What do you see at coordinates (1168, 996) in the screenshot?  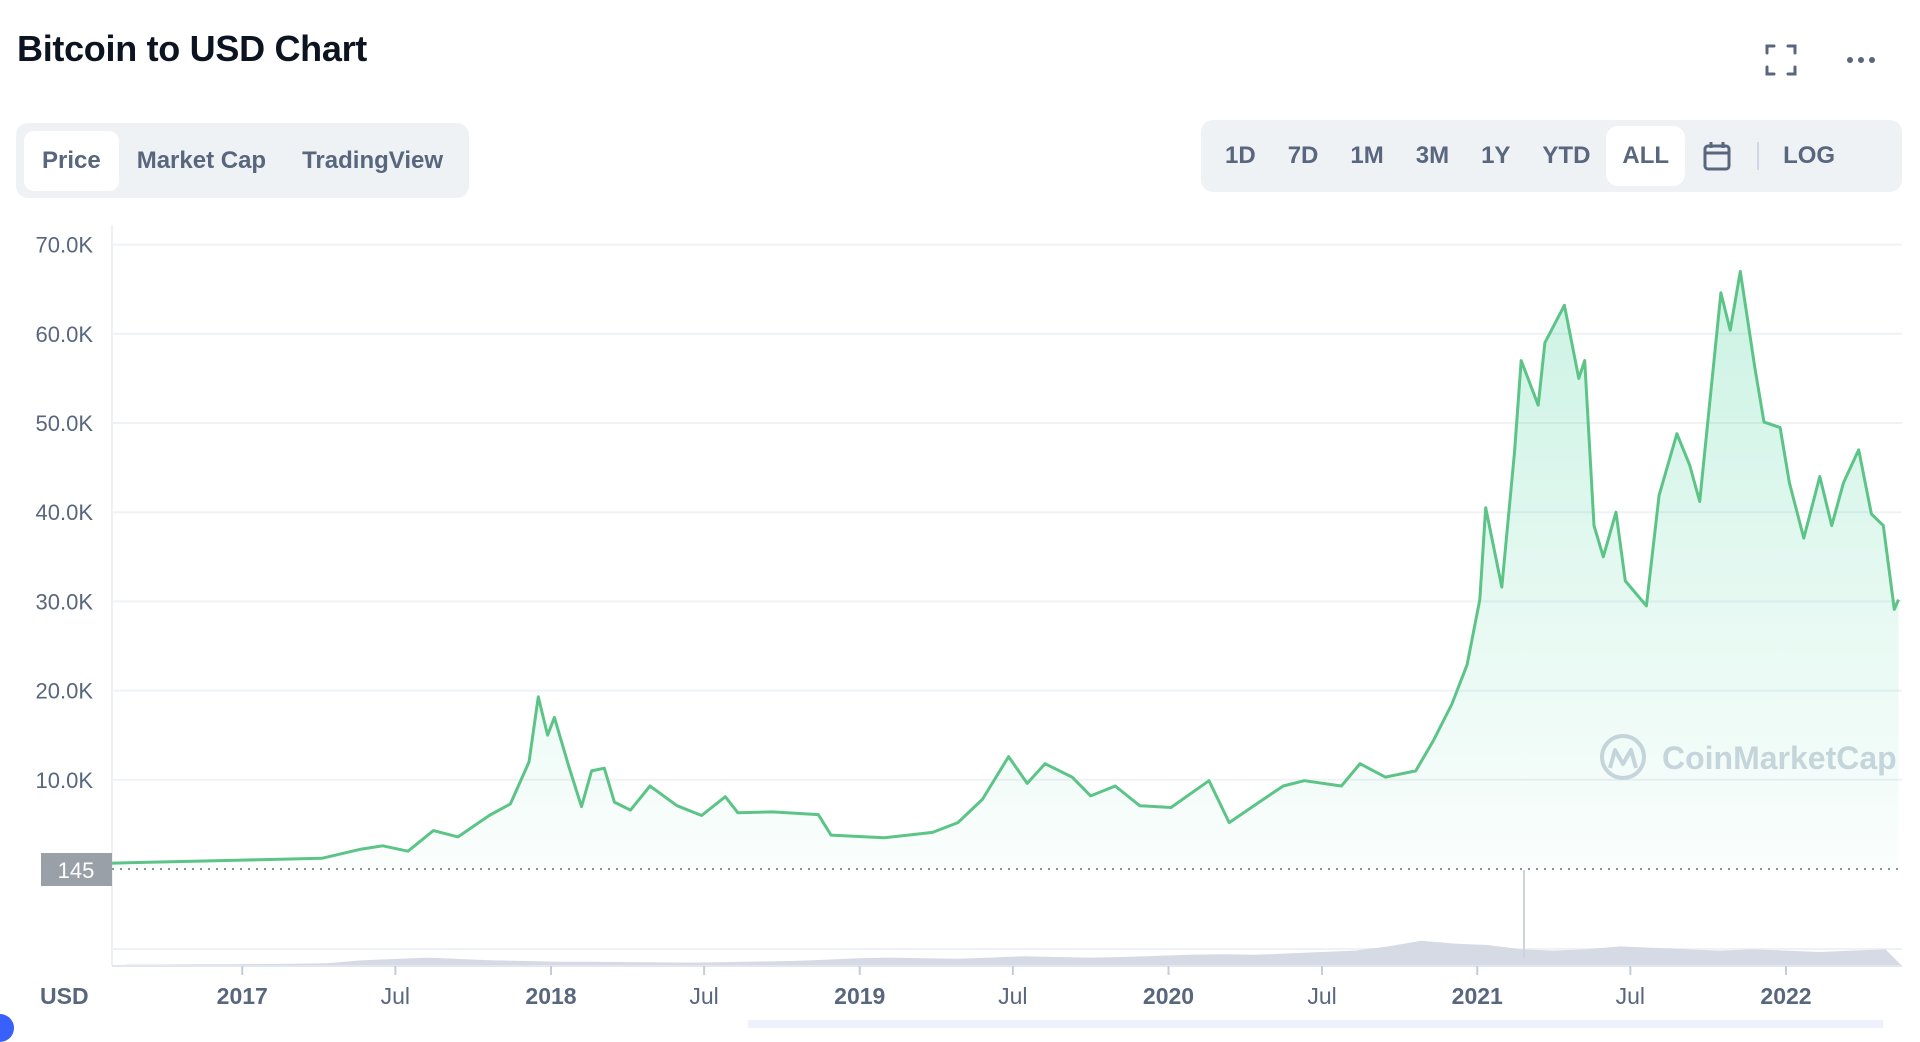 I see `x-tick-label: 2020` at bounding box center [1168, 996].